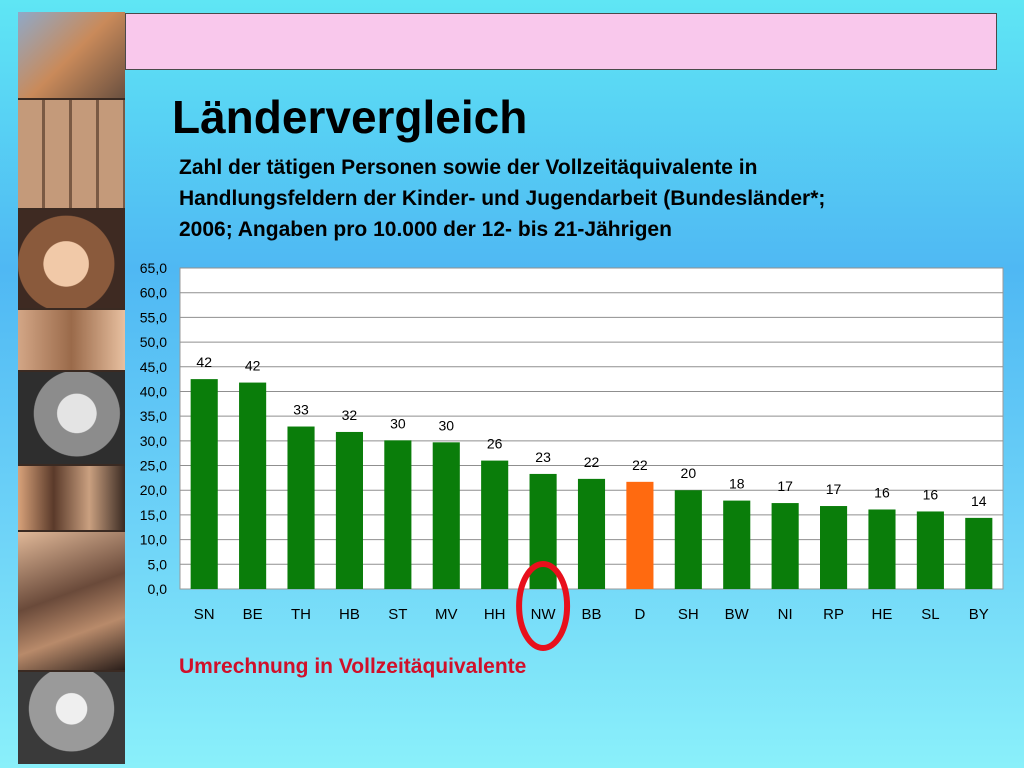 The image size is (1024, 768). I want to click on highlight-circle, so click(543, 606).